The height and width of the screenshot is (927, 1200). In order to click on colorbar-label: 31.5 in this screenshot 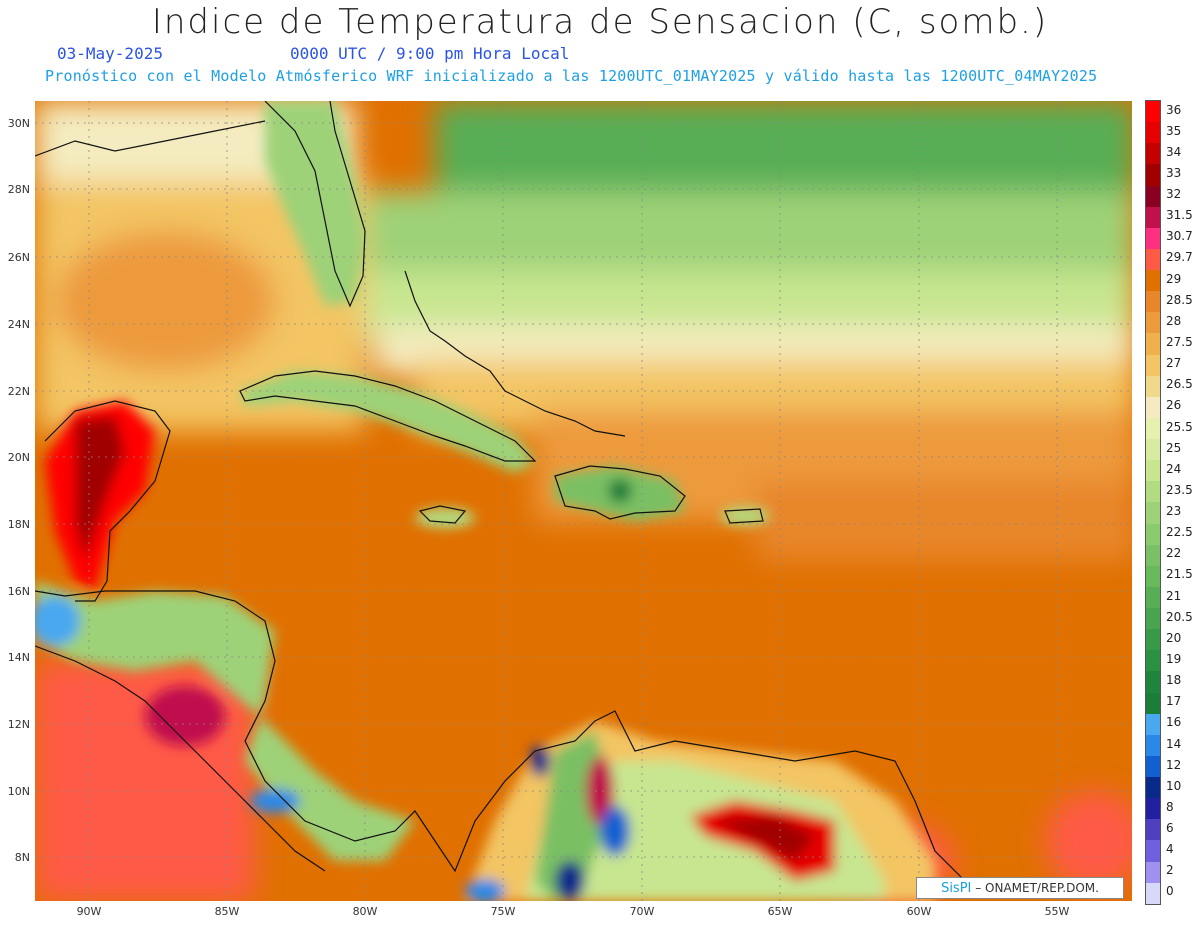, I will do `click(1179, 215)`.